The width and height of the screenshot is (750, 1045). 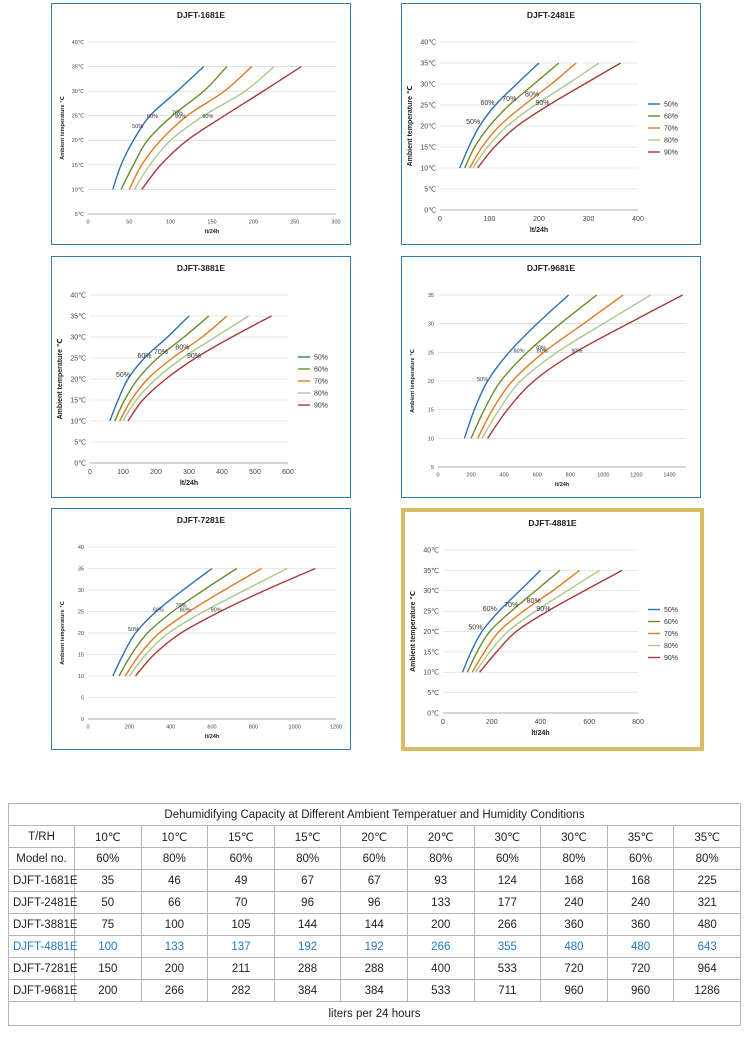 What do you see at coordinates (43, 968) in the screenshot?
I see `model-cell: DJFT-7281E` at bounding box center [43, 968].